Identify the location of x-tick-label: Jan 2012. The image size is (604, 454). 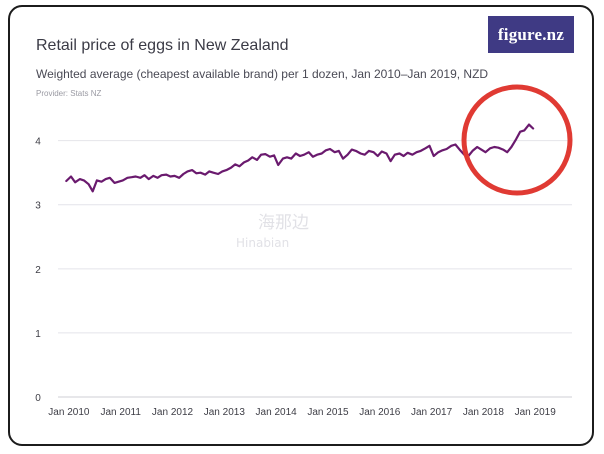
(173, 412).